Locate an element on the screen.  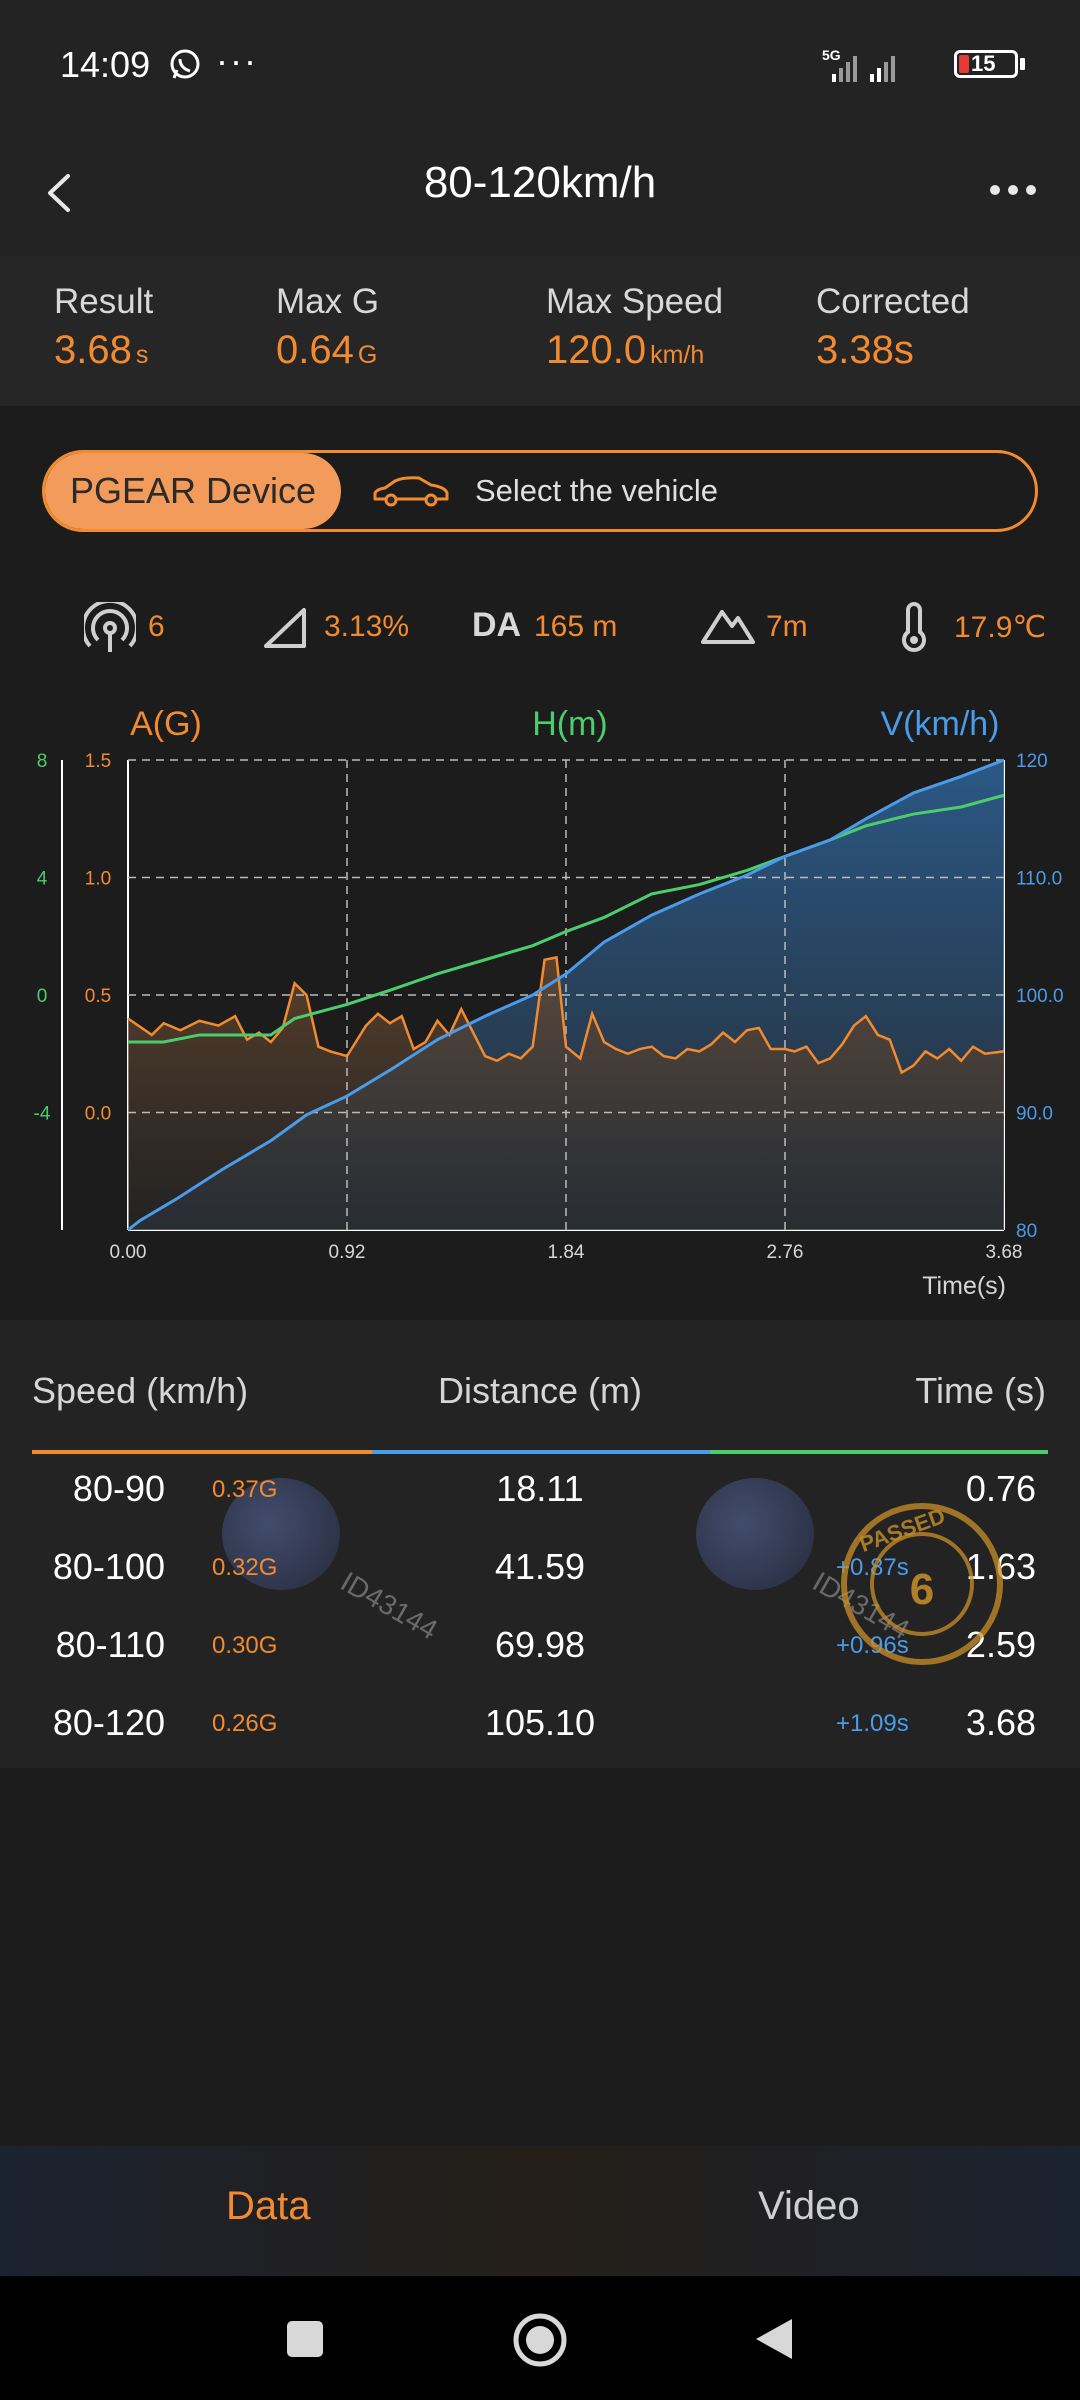
back-icon is located at coordinates (774, 2339).